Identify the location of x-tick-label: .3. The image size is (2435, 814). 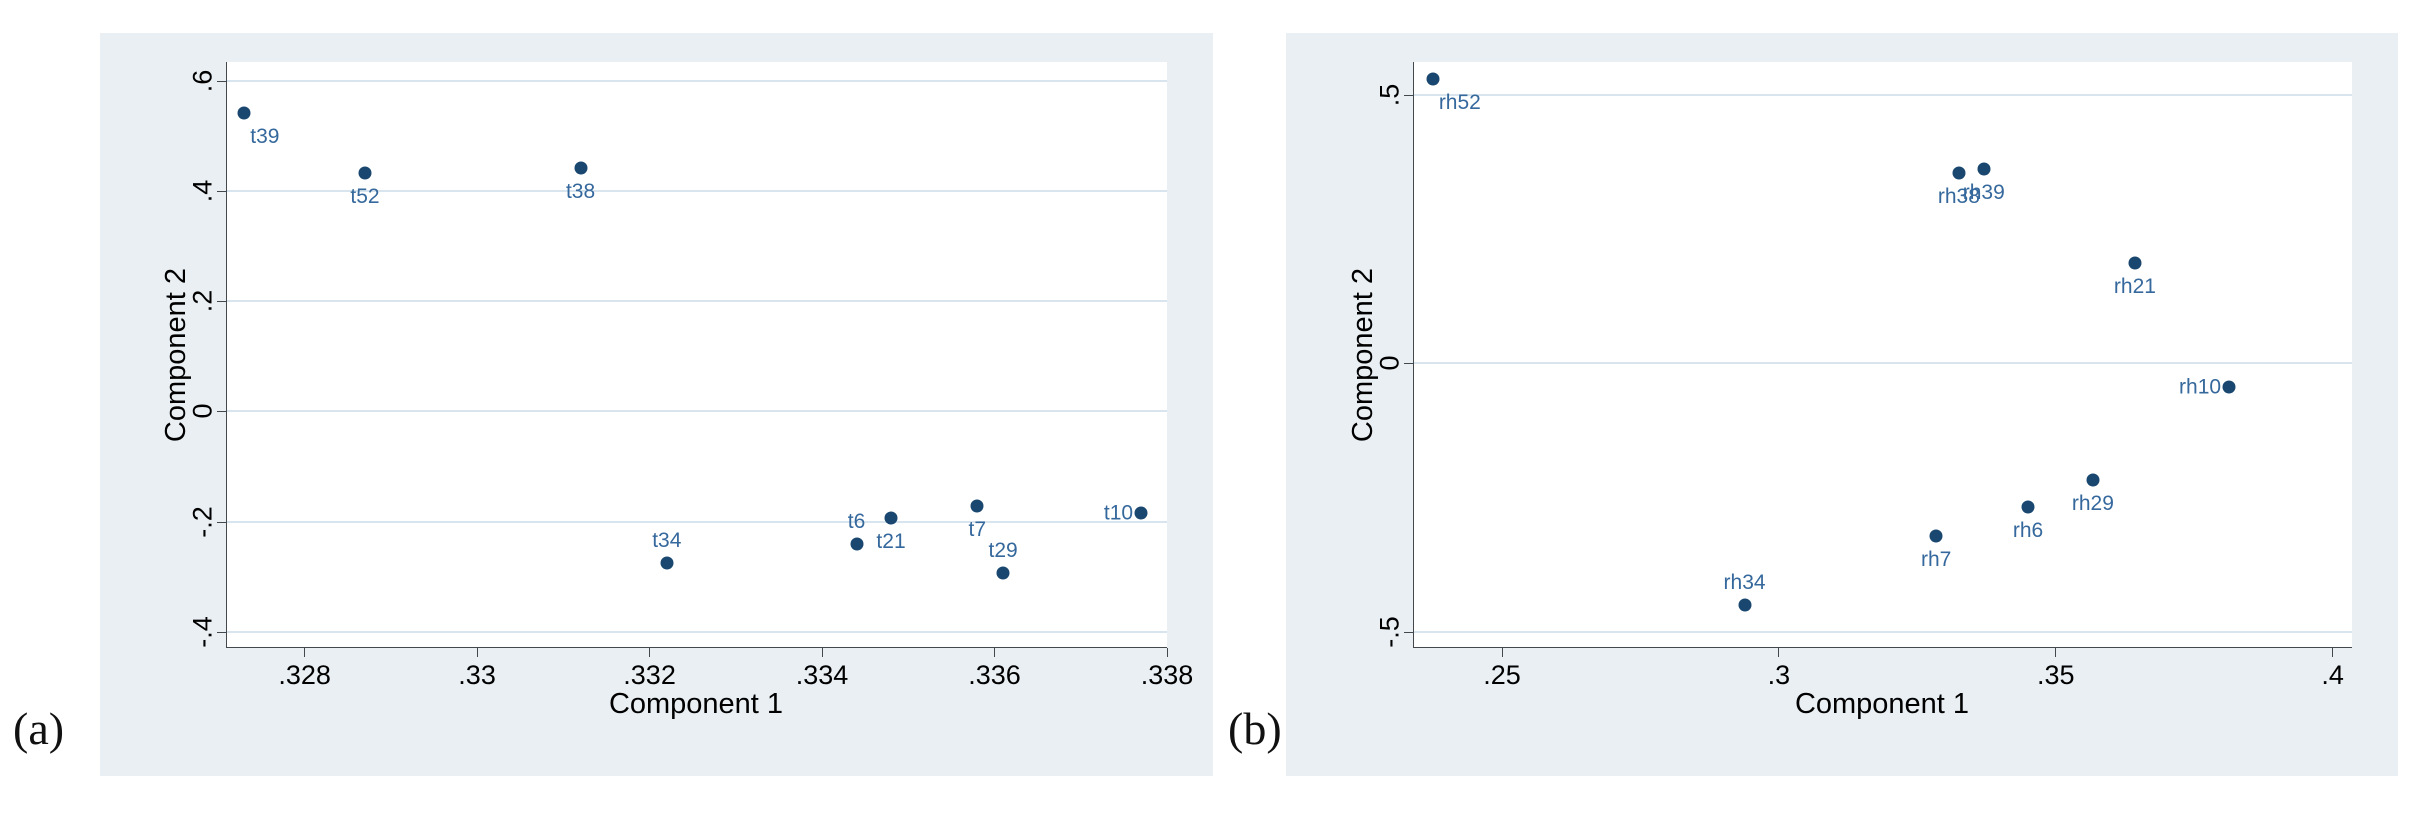
(1779, 675).